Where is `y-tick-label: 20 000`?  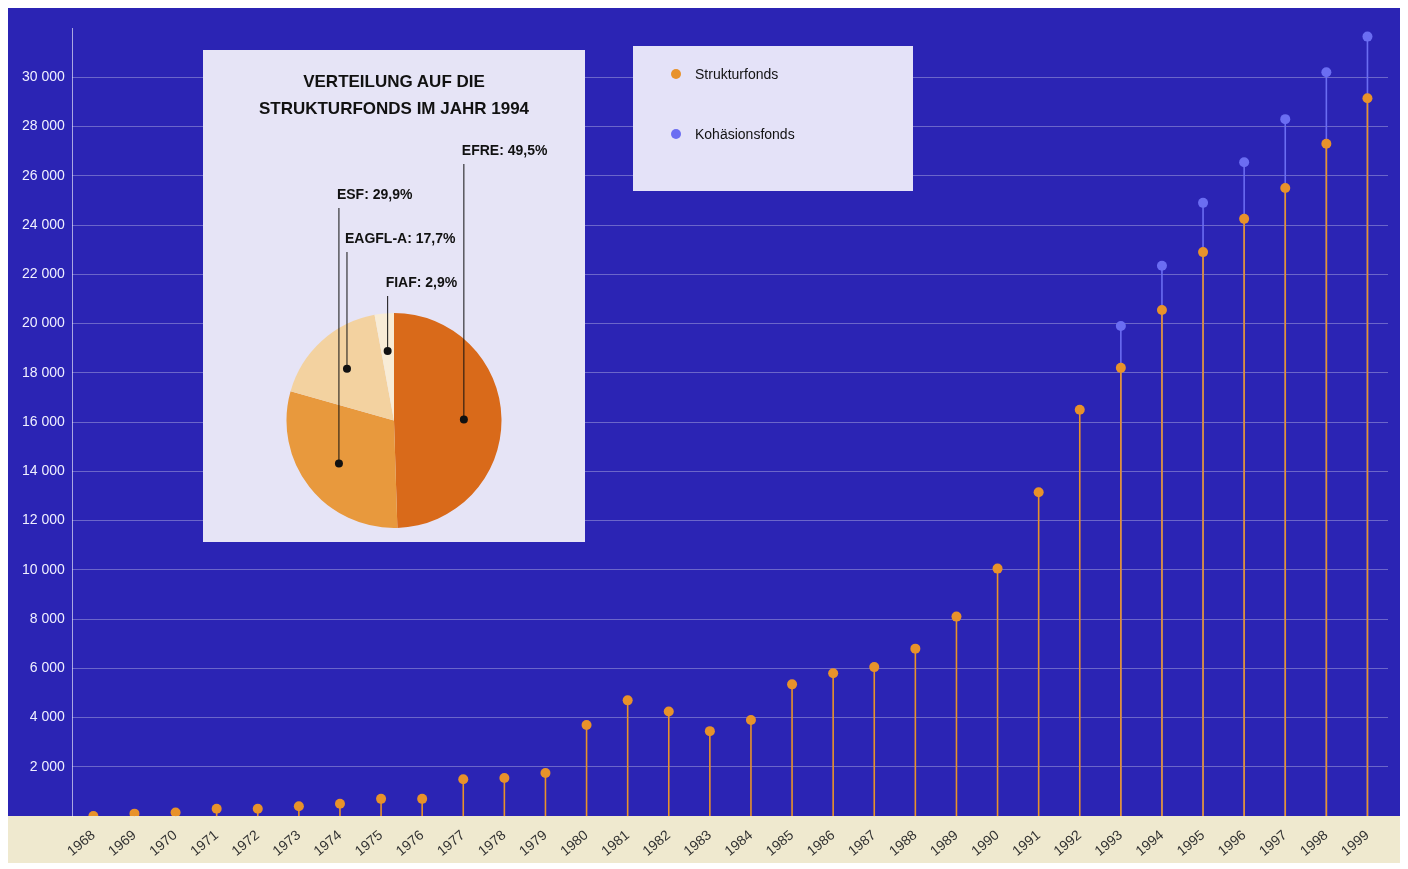
y-tick-label: 20 000 is located at coordinates (43, 322).